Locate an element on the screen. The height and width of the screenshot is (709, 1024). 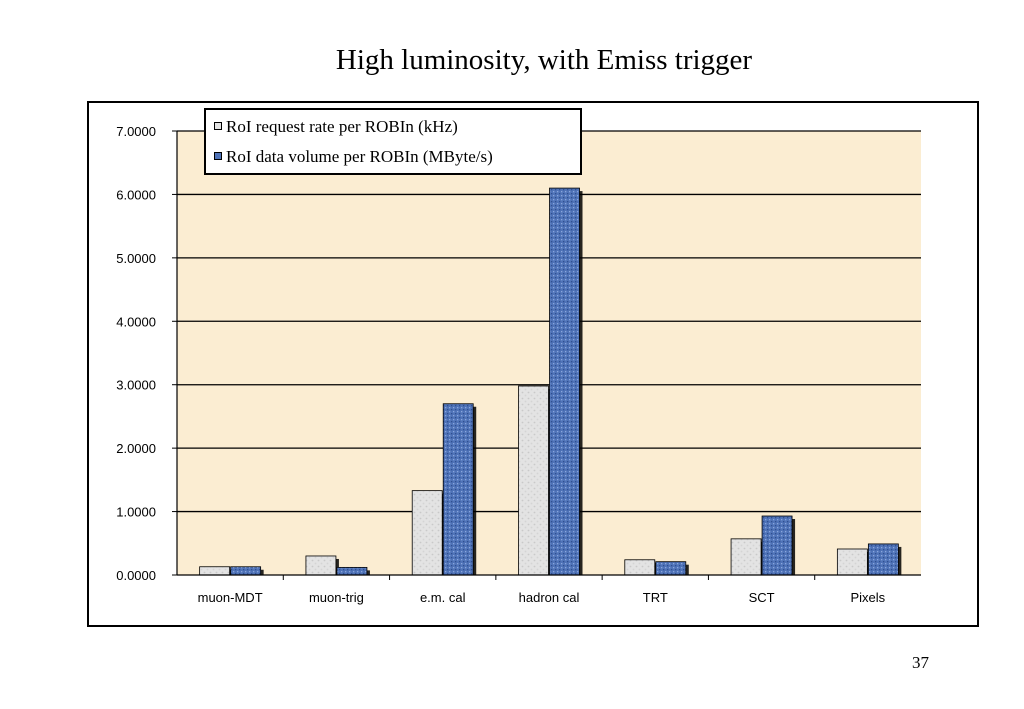
x-tick-label: hadron cal is located at coordinates (549, 597).